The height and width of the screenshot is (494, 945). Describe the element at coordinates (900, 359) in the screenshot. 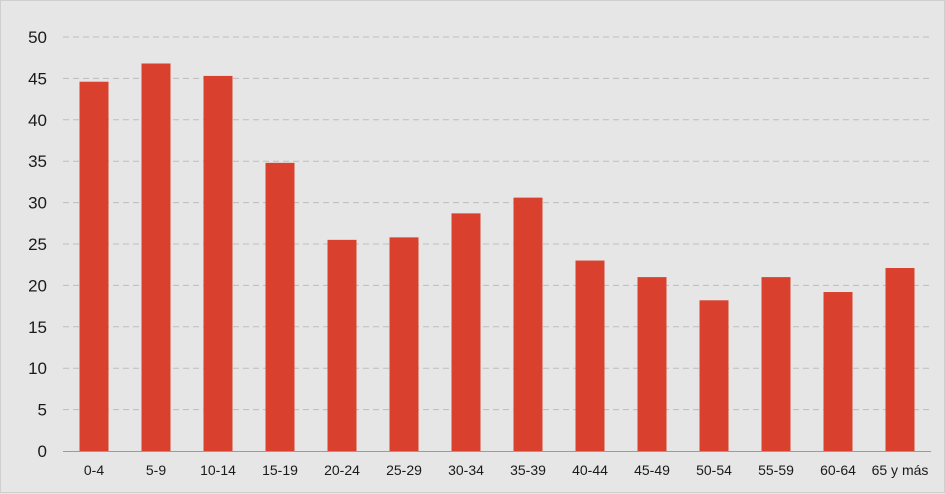

I see `bar-65-y-más` at that location.